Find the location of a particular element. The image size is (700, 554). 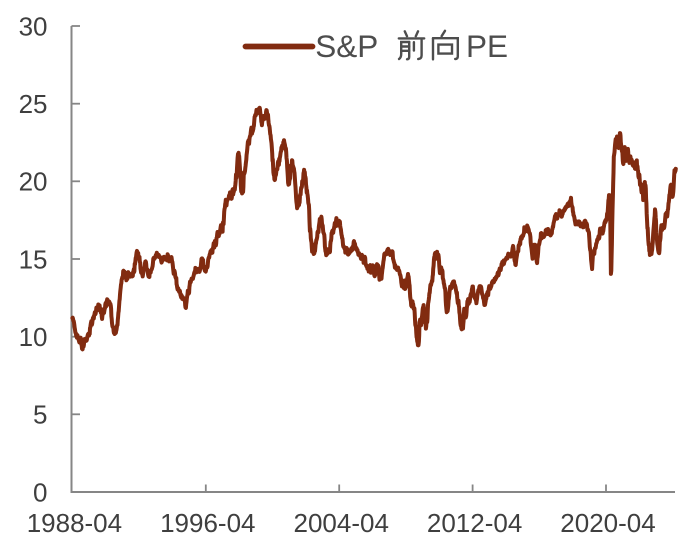

svg-text: 30 is located at coordinates (33, 26).